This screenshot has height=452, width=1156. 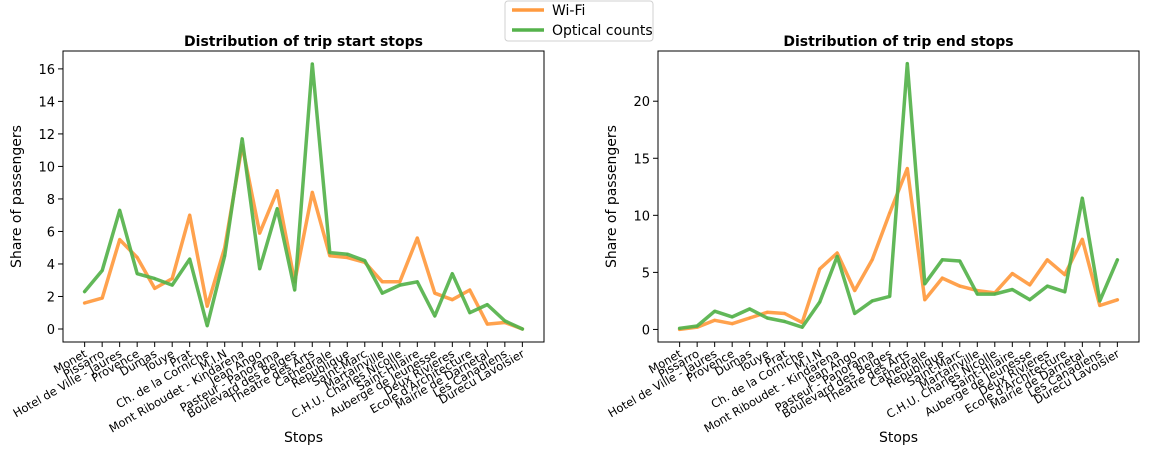 I want to click on y-tick-label: 6, so click(x=51, y=232).